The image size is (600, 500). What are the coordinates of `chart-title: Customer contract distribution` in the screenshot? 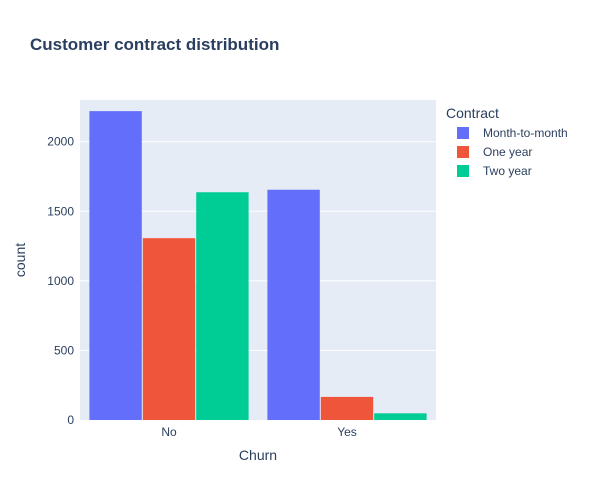 It's located at (154, 44).